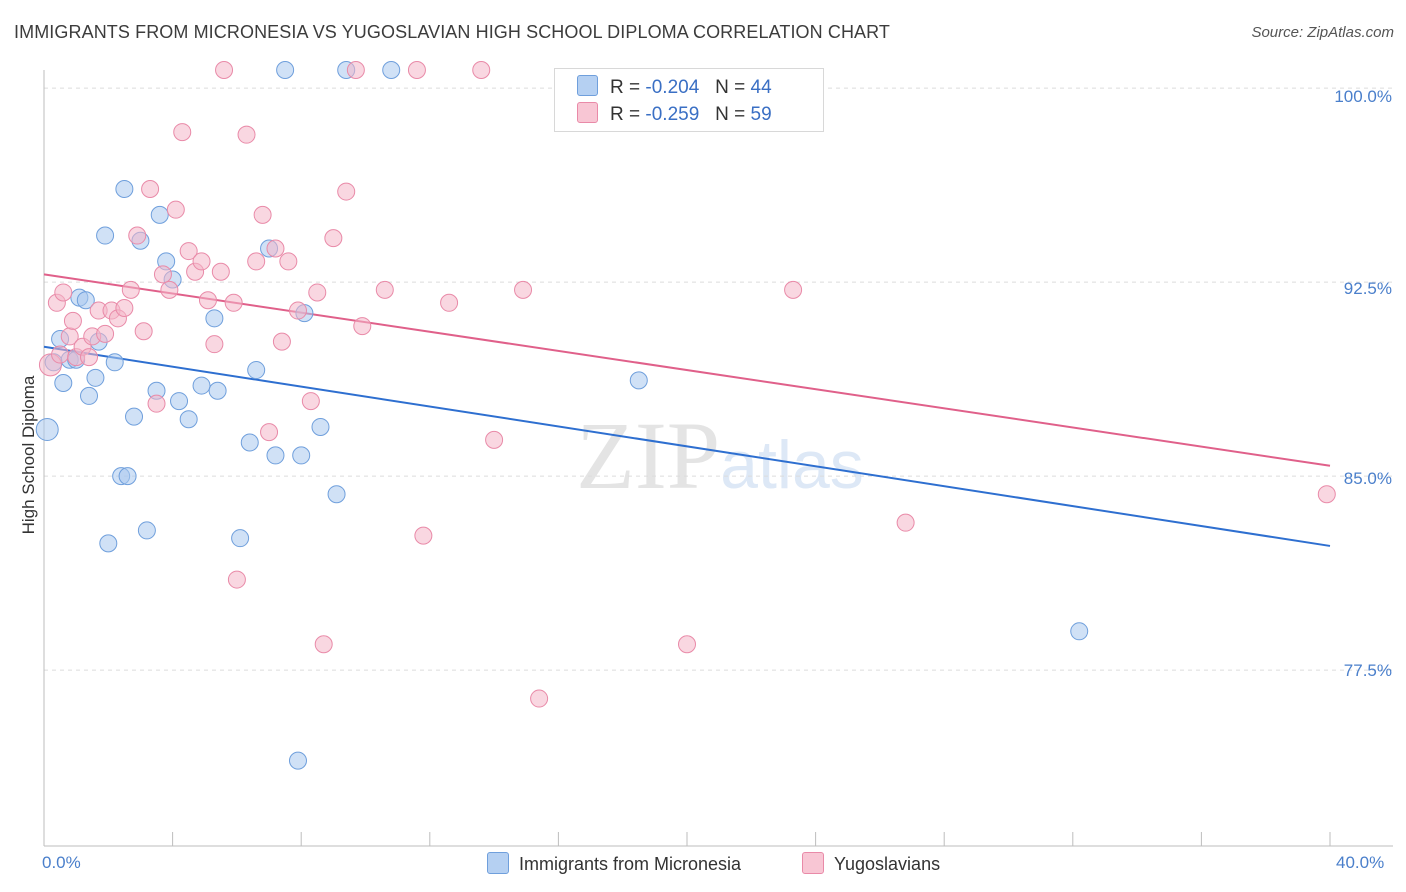 The image size is (1406, 892). I want to click on stats-legend: R = -0.204 N = 44 R = -0.259 N = 59, so click(689, 100).